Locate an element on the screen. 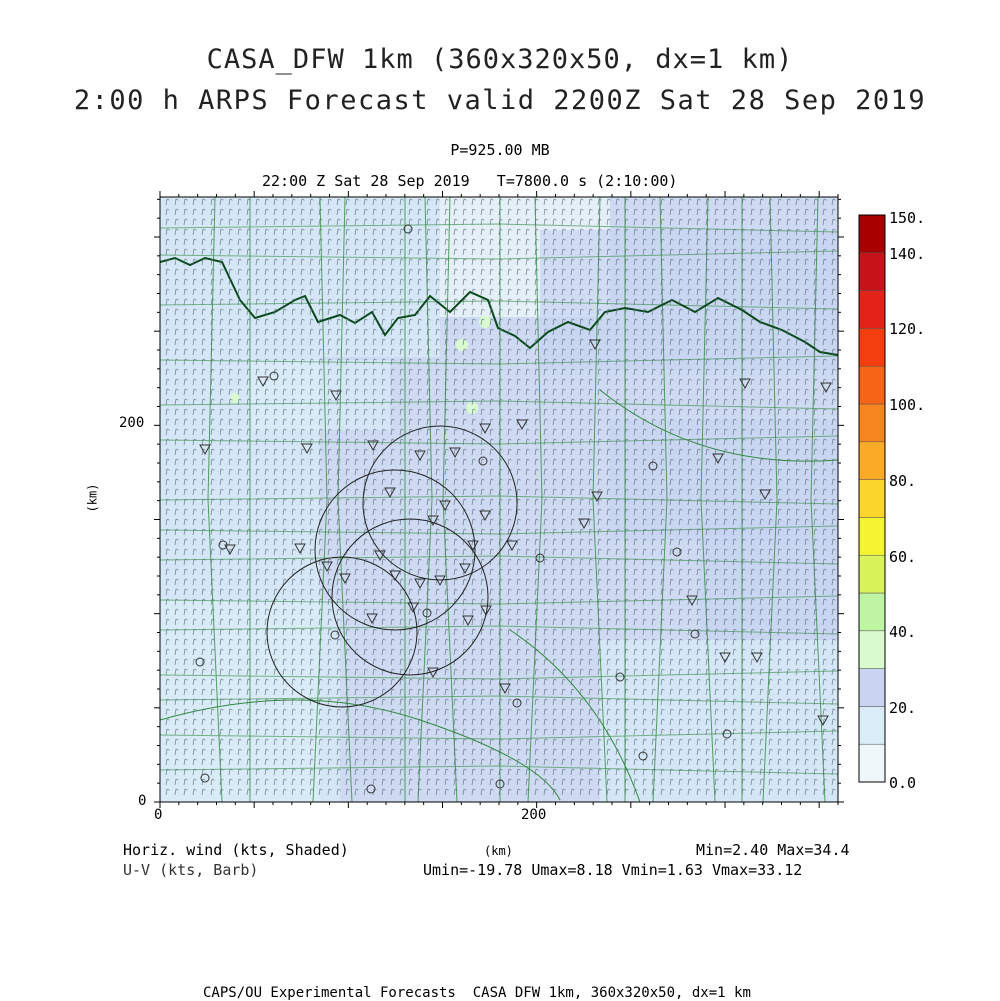  colorbar-label: 40. is located at coordinates (903, 632).